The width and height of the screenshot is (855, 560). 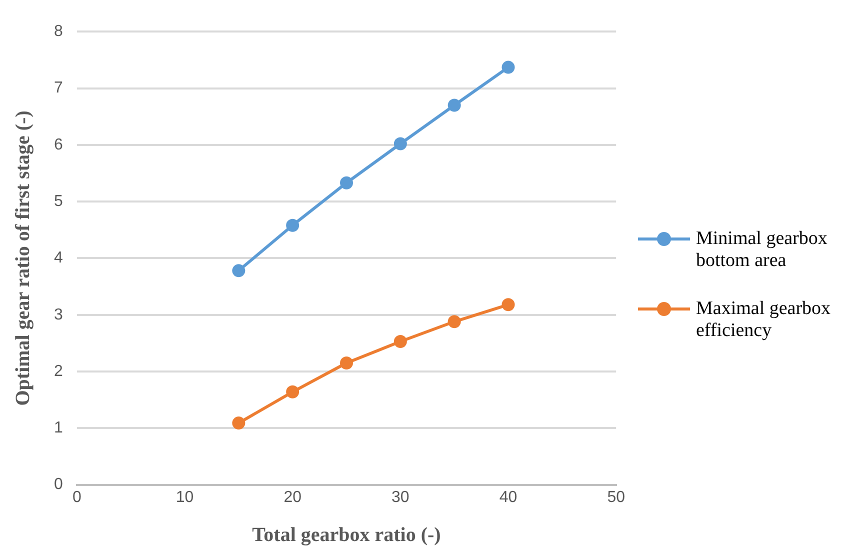 I want to click on x-tick-label: 10, so click(x=185, y=497).